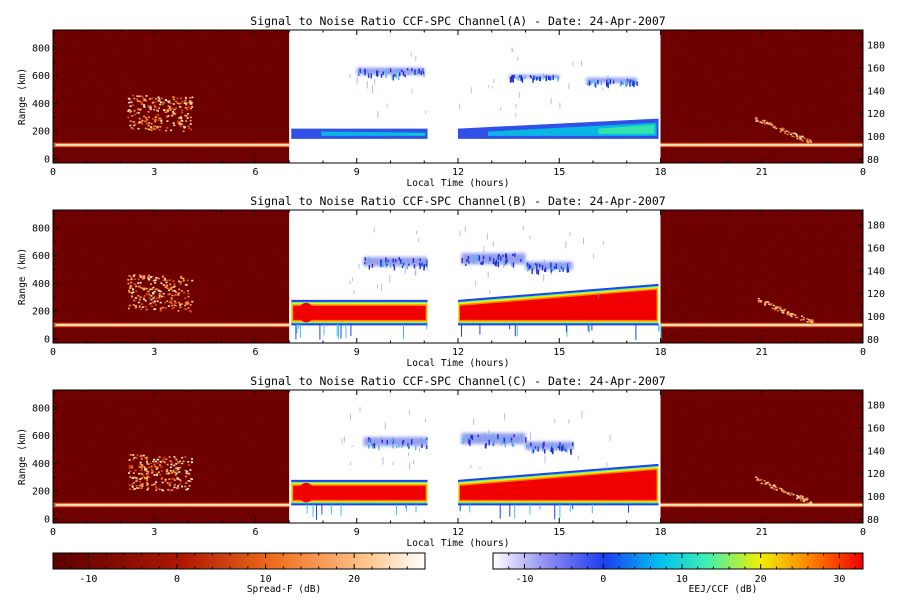 The height and width of the screenshot is (600, 900). Describe the element at coordinates (678, 561) in the screenshot. I see `colorbar-gradient` at that location.